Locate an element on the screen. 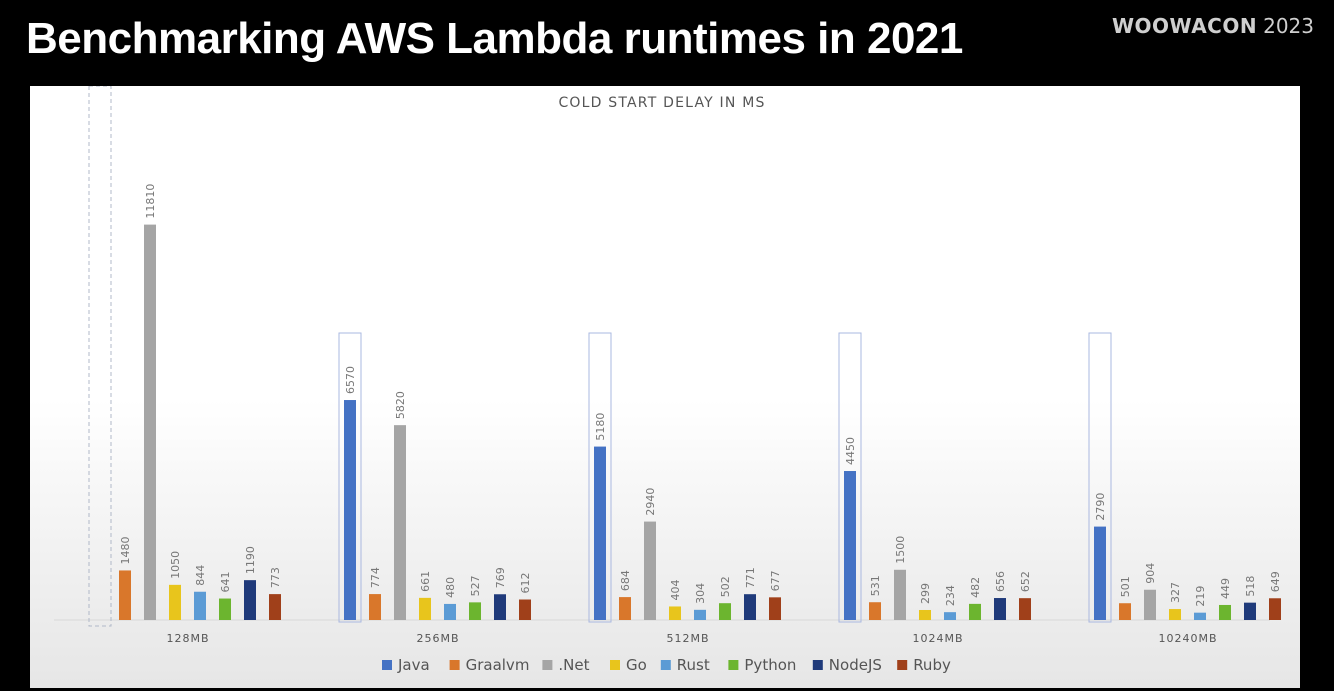  legend-label-java: Java is located at coordinates (413, 665).